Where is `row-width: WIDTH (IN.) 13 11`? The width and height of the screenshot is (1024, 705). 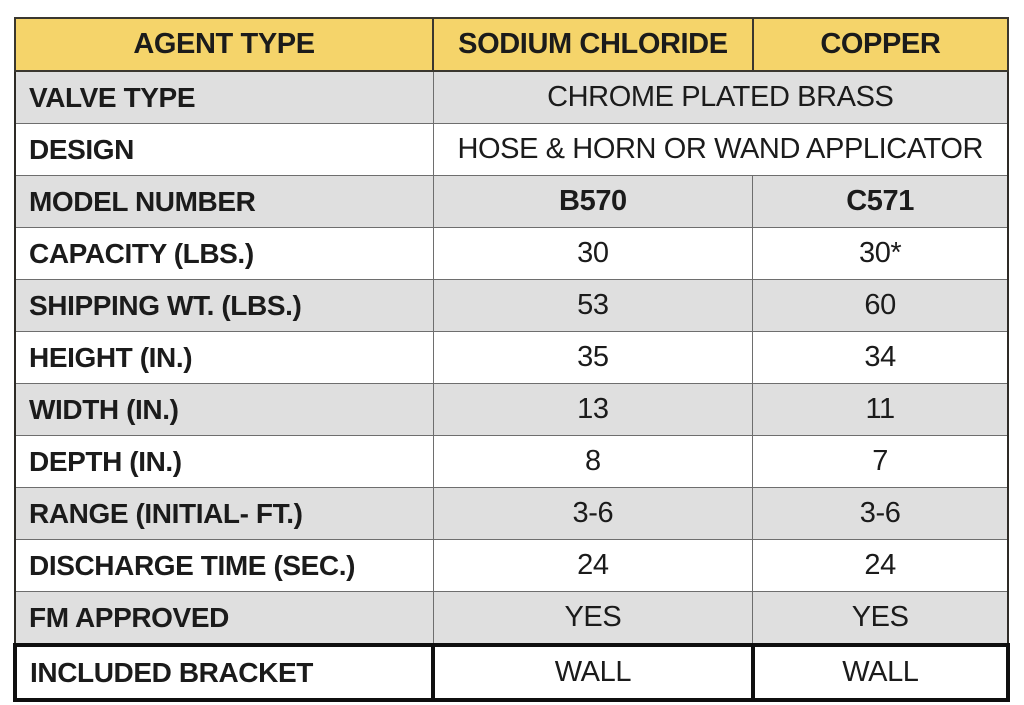 row-width: WIDTH (IN.) 13 11 is located at coordinates (511, 409).